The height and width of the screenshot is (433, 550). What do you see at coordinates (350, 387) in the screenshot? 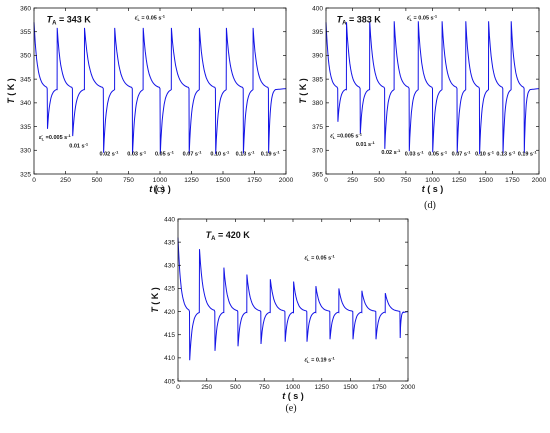
I see `x-tick-label: 1500` at bounding box center [350, 387].